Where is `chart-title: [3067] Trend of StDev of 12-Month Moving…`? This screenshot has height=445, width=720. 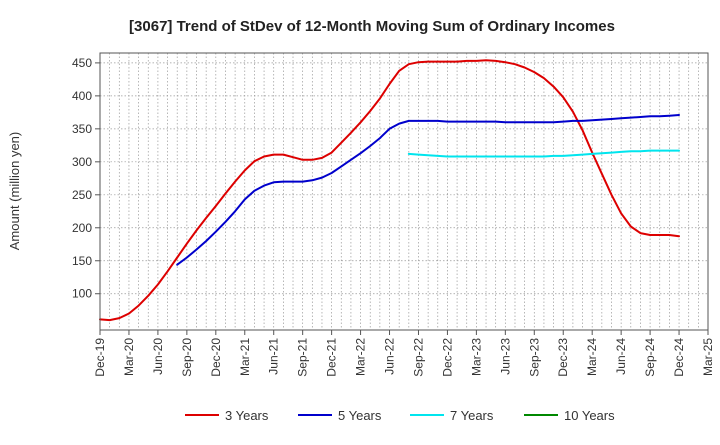
chart-title: [3067] Trend of StDev of 12-Month Moving… is located at coordinates (372, 26).